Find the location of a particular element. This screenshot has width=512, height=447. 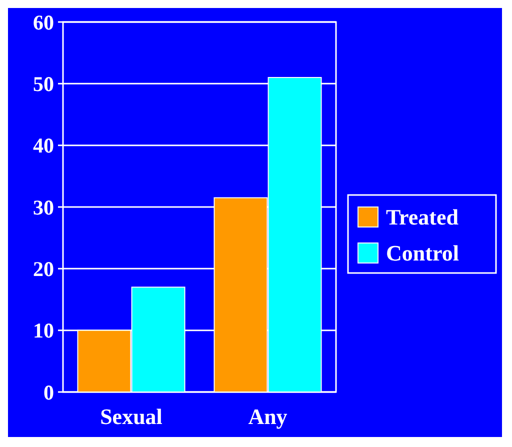

y-tick-label: 0 is located at coordinates (49, 392).